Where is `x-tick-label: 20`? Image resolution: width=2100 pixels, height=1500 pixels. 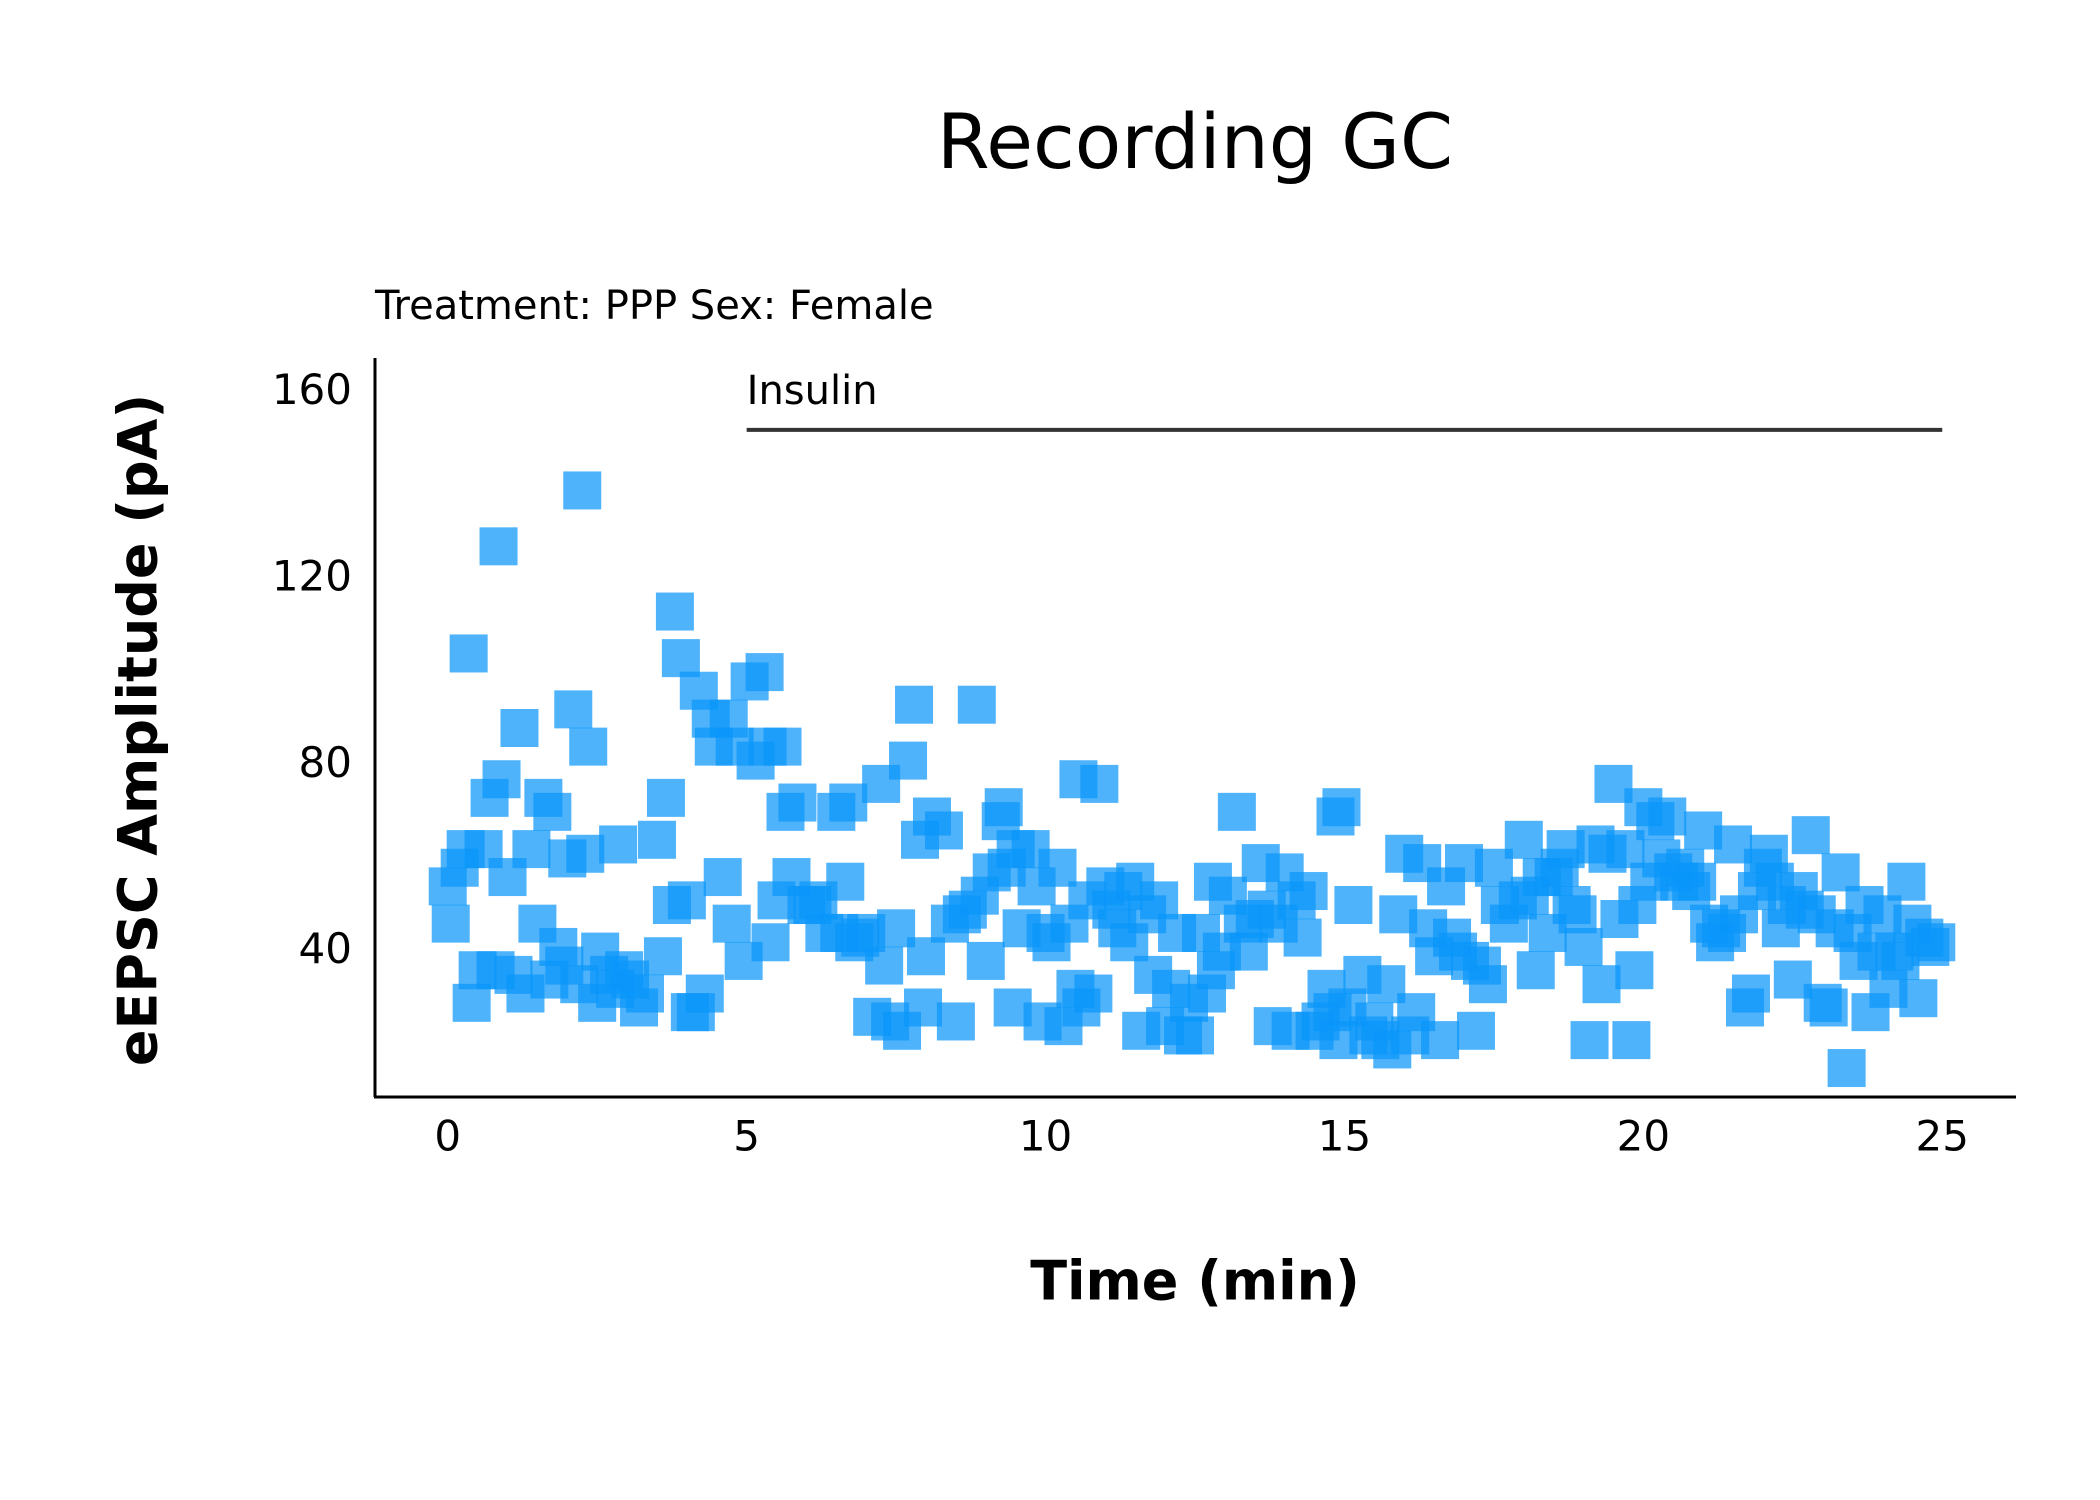
x-tick-label: 20 is located at coordinates (1643, 1136).